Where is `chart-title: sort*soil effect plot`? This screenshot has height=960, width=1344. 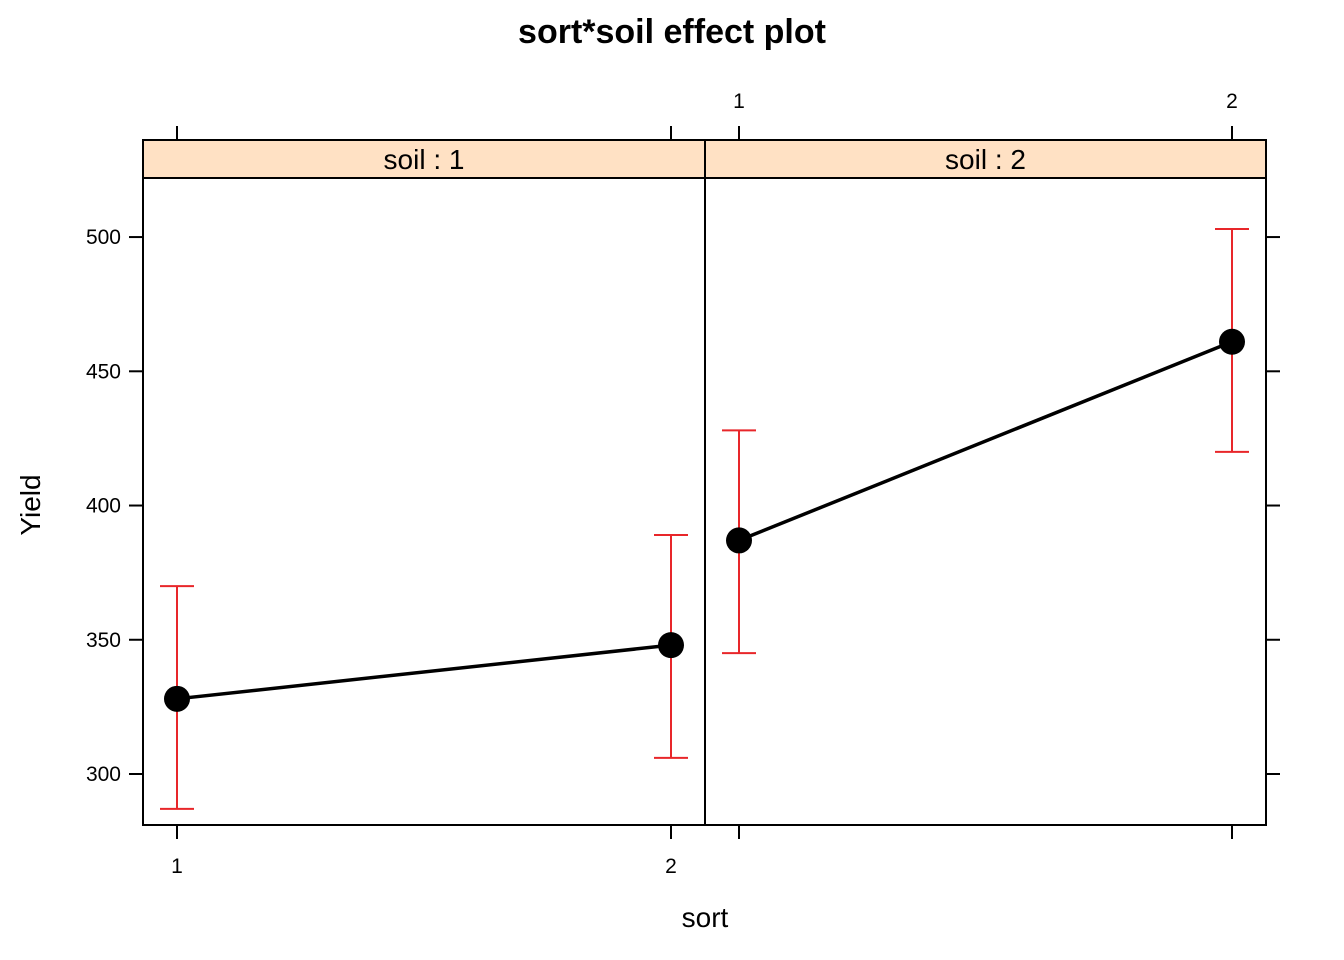 chart-title: sort*soil effect plot is located at coordinates (672, 32).